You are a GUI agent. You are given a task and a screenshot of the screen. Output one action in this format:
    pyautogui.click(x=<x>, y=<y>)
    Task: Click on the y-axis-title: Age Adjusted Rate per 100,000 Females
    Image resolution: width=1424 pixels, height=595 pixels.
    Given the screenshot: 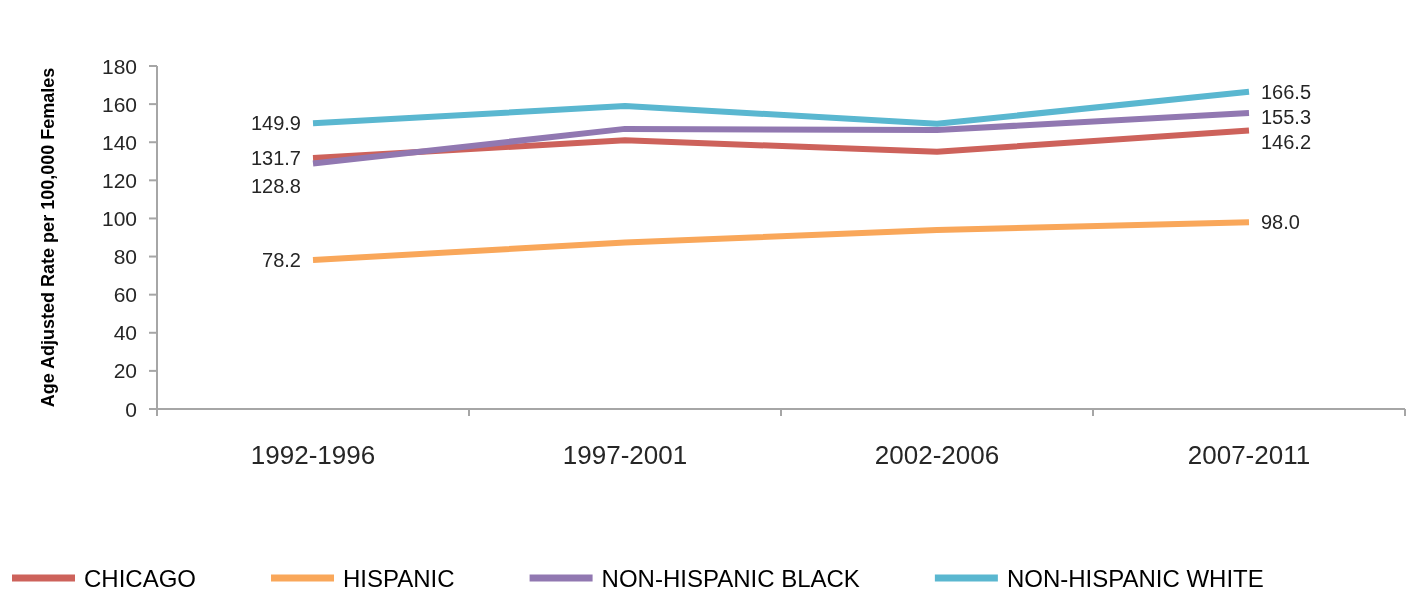 What is the action you would take?
    pyautogui.click(x=48, y=237)
    